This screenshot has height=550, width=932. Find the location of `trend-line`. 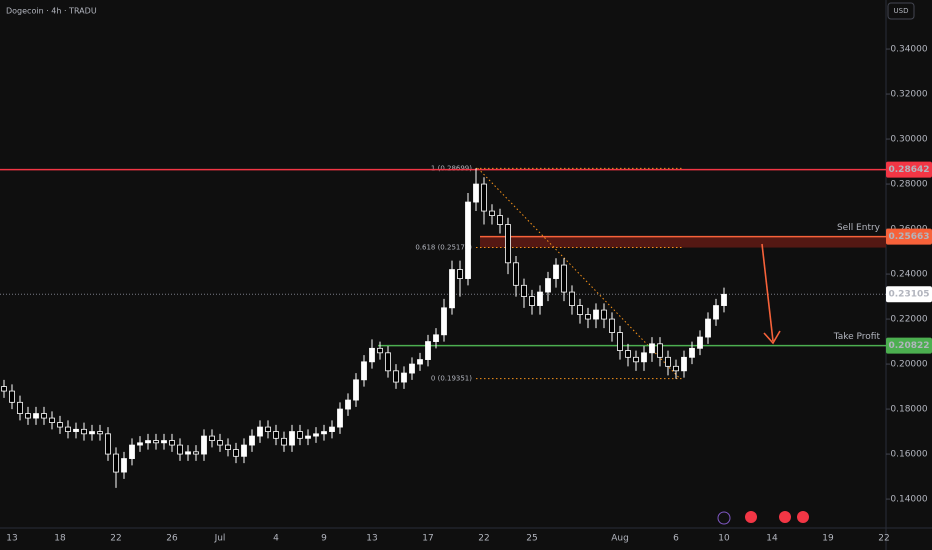

trend-line is located at coordinates (579, 273).